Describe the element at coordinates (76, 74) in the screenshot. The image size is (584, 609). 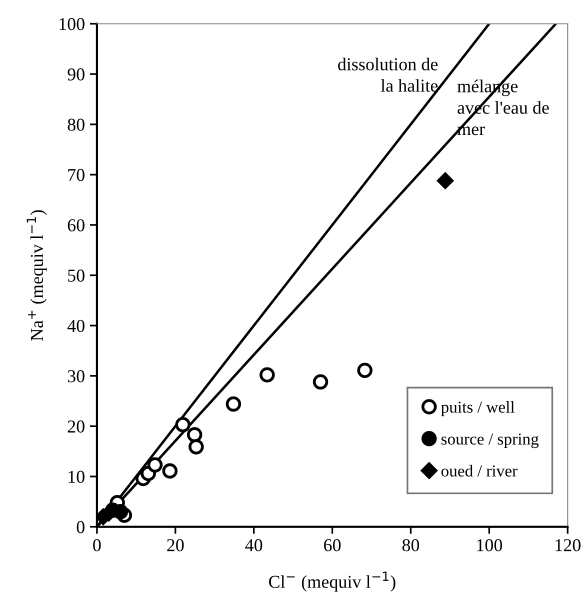
I see `y-tick-label: 90` at that location.